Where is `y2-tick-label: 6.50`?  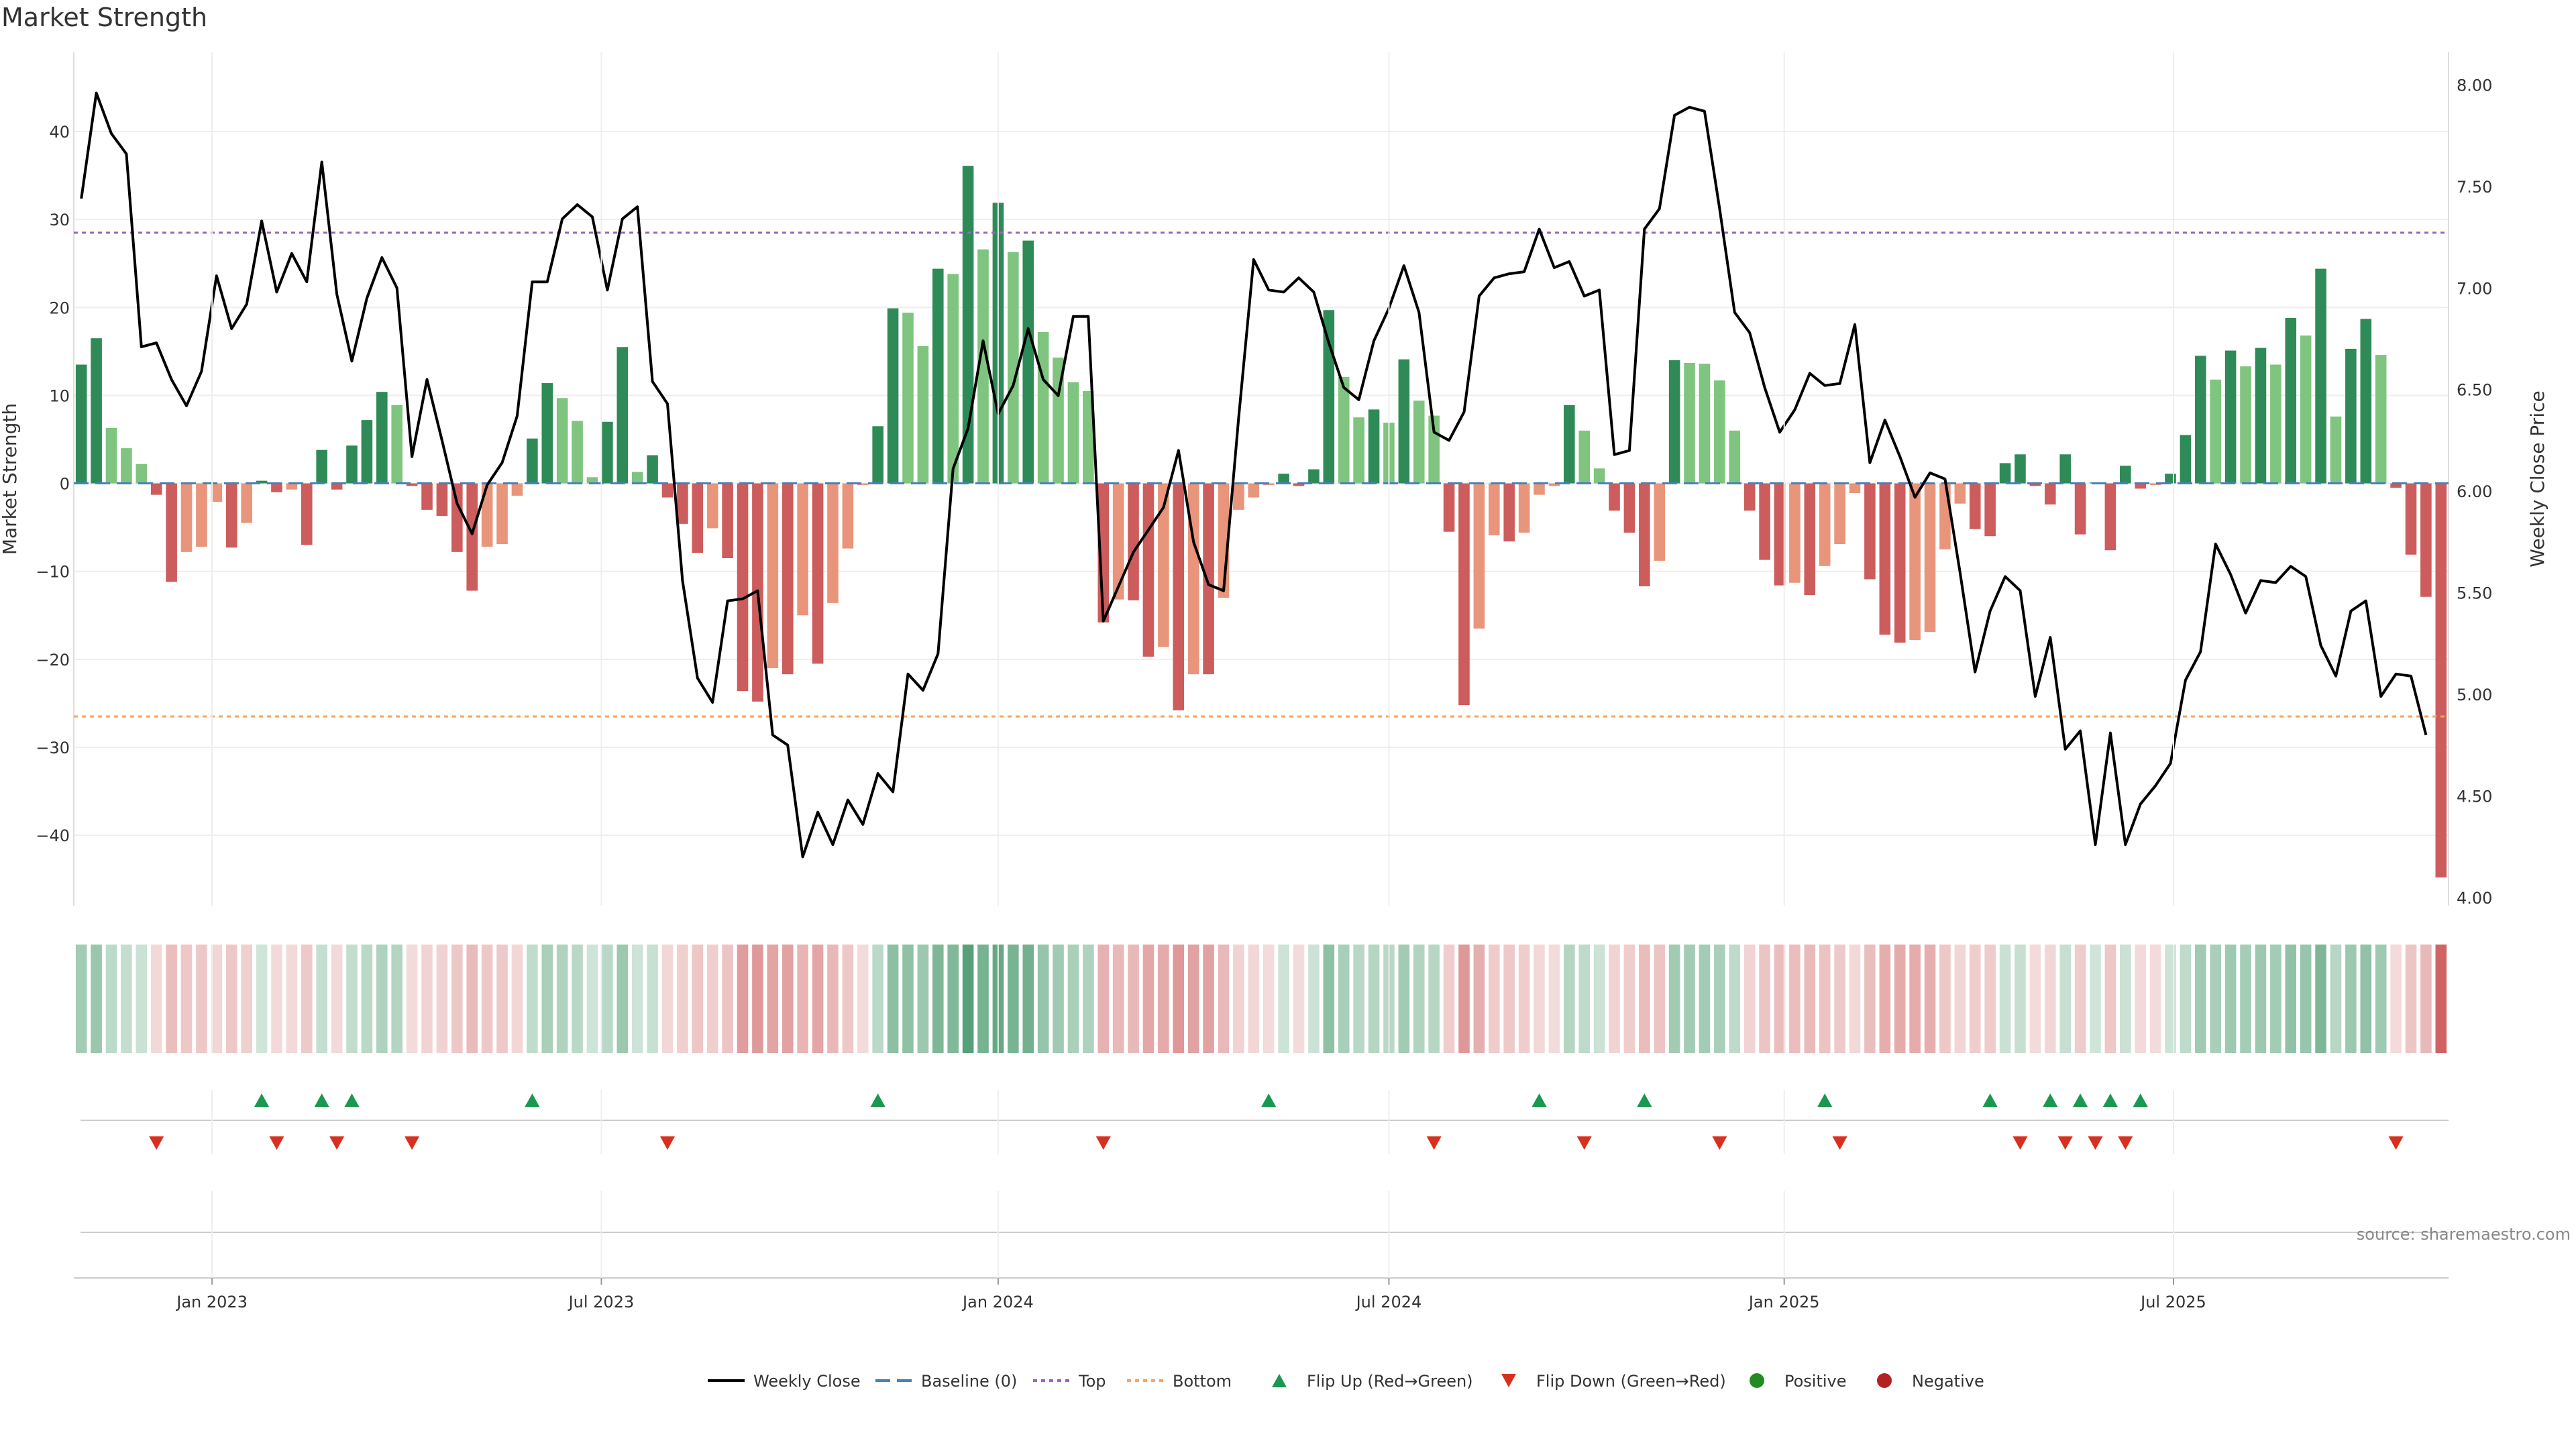
y2-tick-label: 6.50 is located at coordinates (2474, 390).